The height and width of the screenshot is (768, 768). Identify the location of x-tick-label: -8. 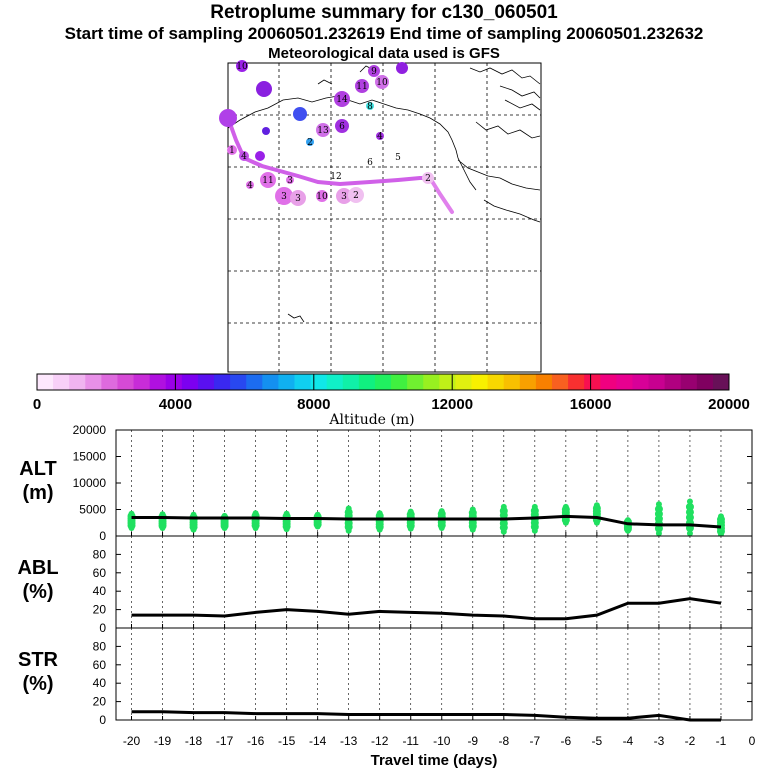
(503, 741).